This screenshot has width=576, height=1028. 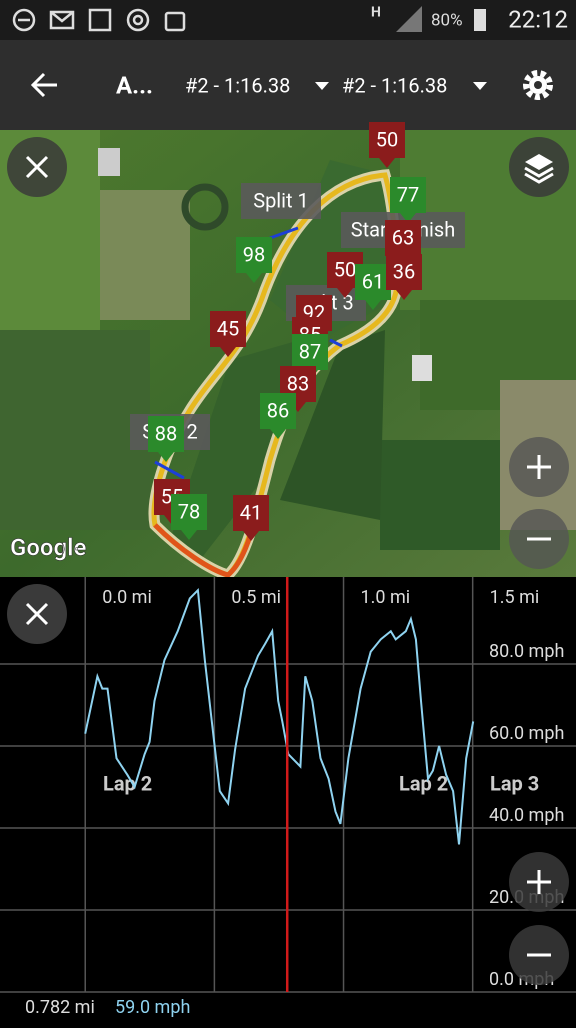 I want to click on battery-icon, so click(x=480, y=20).